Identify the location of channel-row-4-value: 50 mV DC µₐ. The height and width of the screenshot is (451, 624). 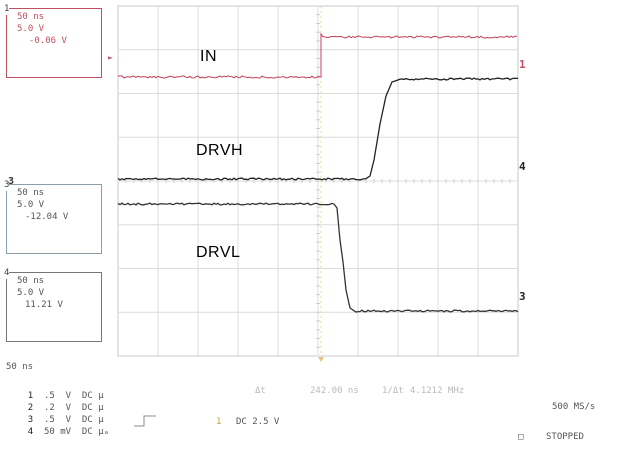
(76, 432).